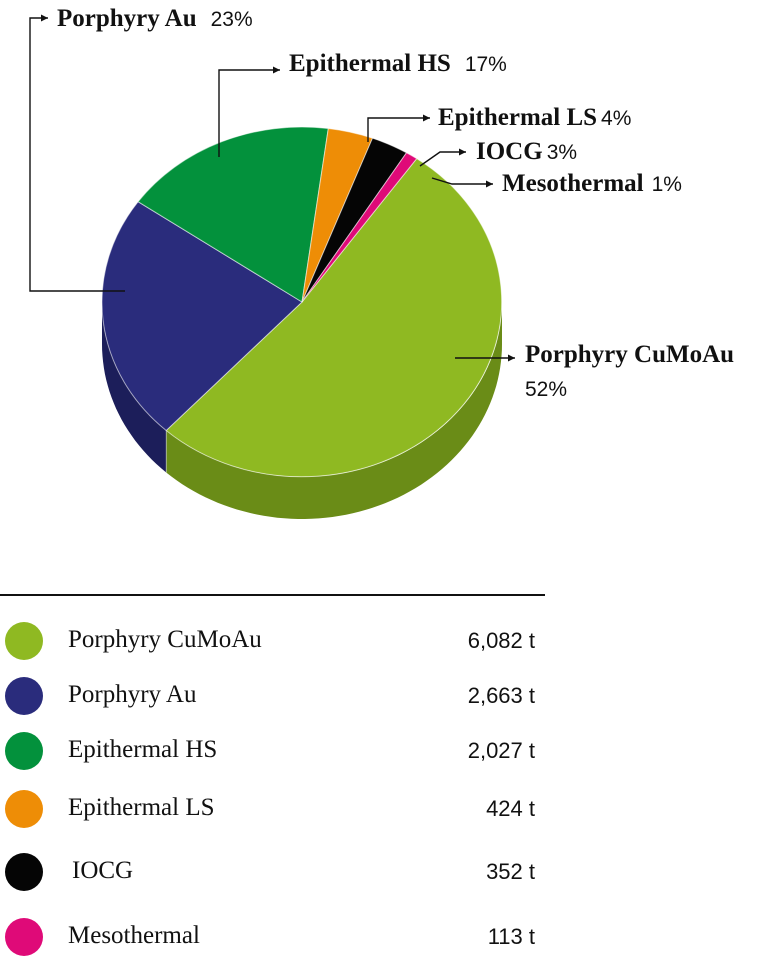 This screenshot has height=964, width=773. What do you see at coordinates (249, 113) in the screenshot?
I see `leader-line-epithermal-hs` at bounding box center [249, 113].